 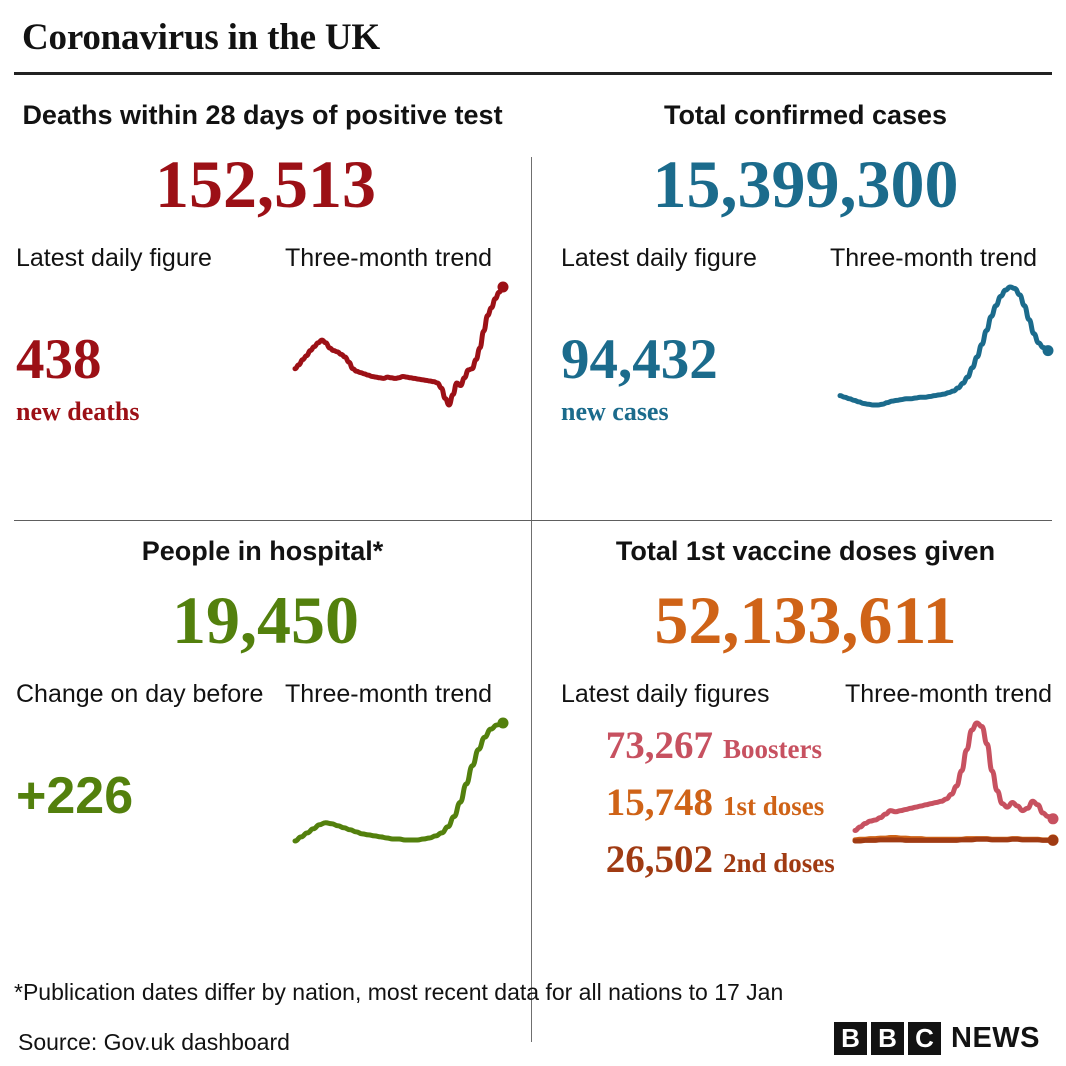 What do you see at coordinates (659, 258) in the screenshot?
I see `panel-cases-latest-label: Latest daily figure` at bounding box center [659, 258].